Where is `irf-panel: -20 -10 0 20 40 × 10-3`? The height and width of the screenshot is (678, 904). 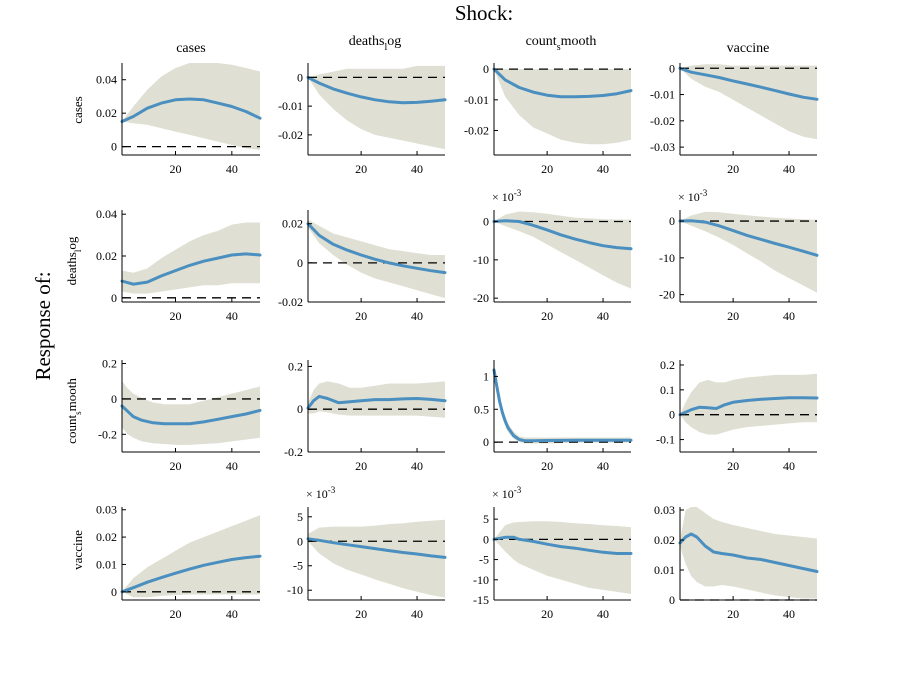
irf-panel: -20 -10 0 20 40 × 10-3 is located at coordinates (553, 255).